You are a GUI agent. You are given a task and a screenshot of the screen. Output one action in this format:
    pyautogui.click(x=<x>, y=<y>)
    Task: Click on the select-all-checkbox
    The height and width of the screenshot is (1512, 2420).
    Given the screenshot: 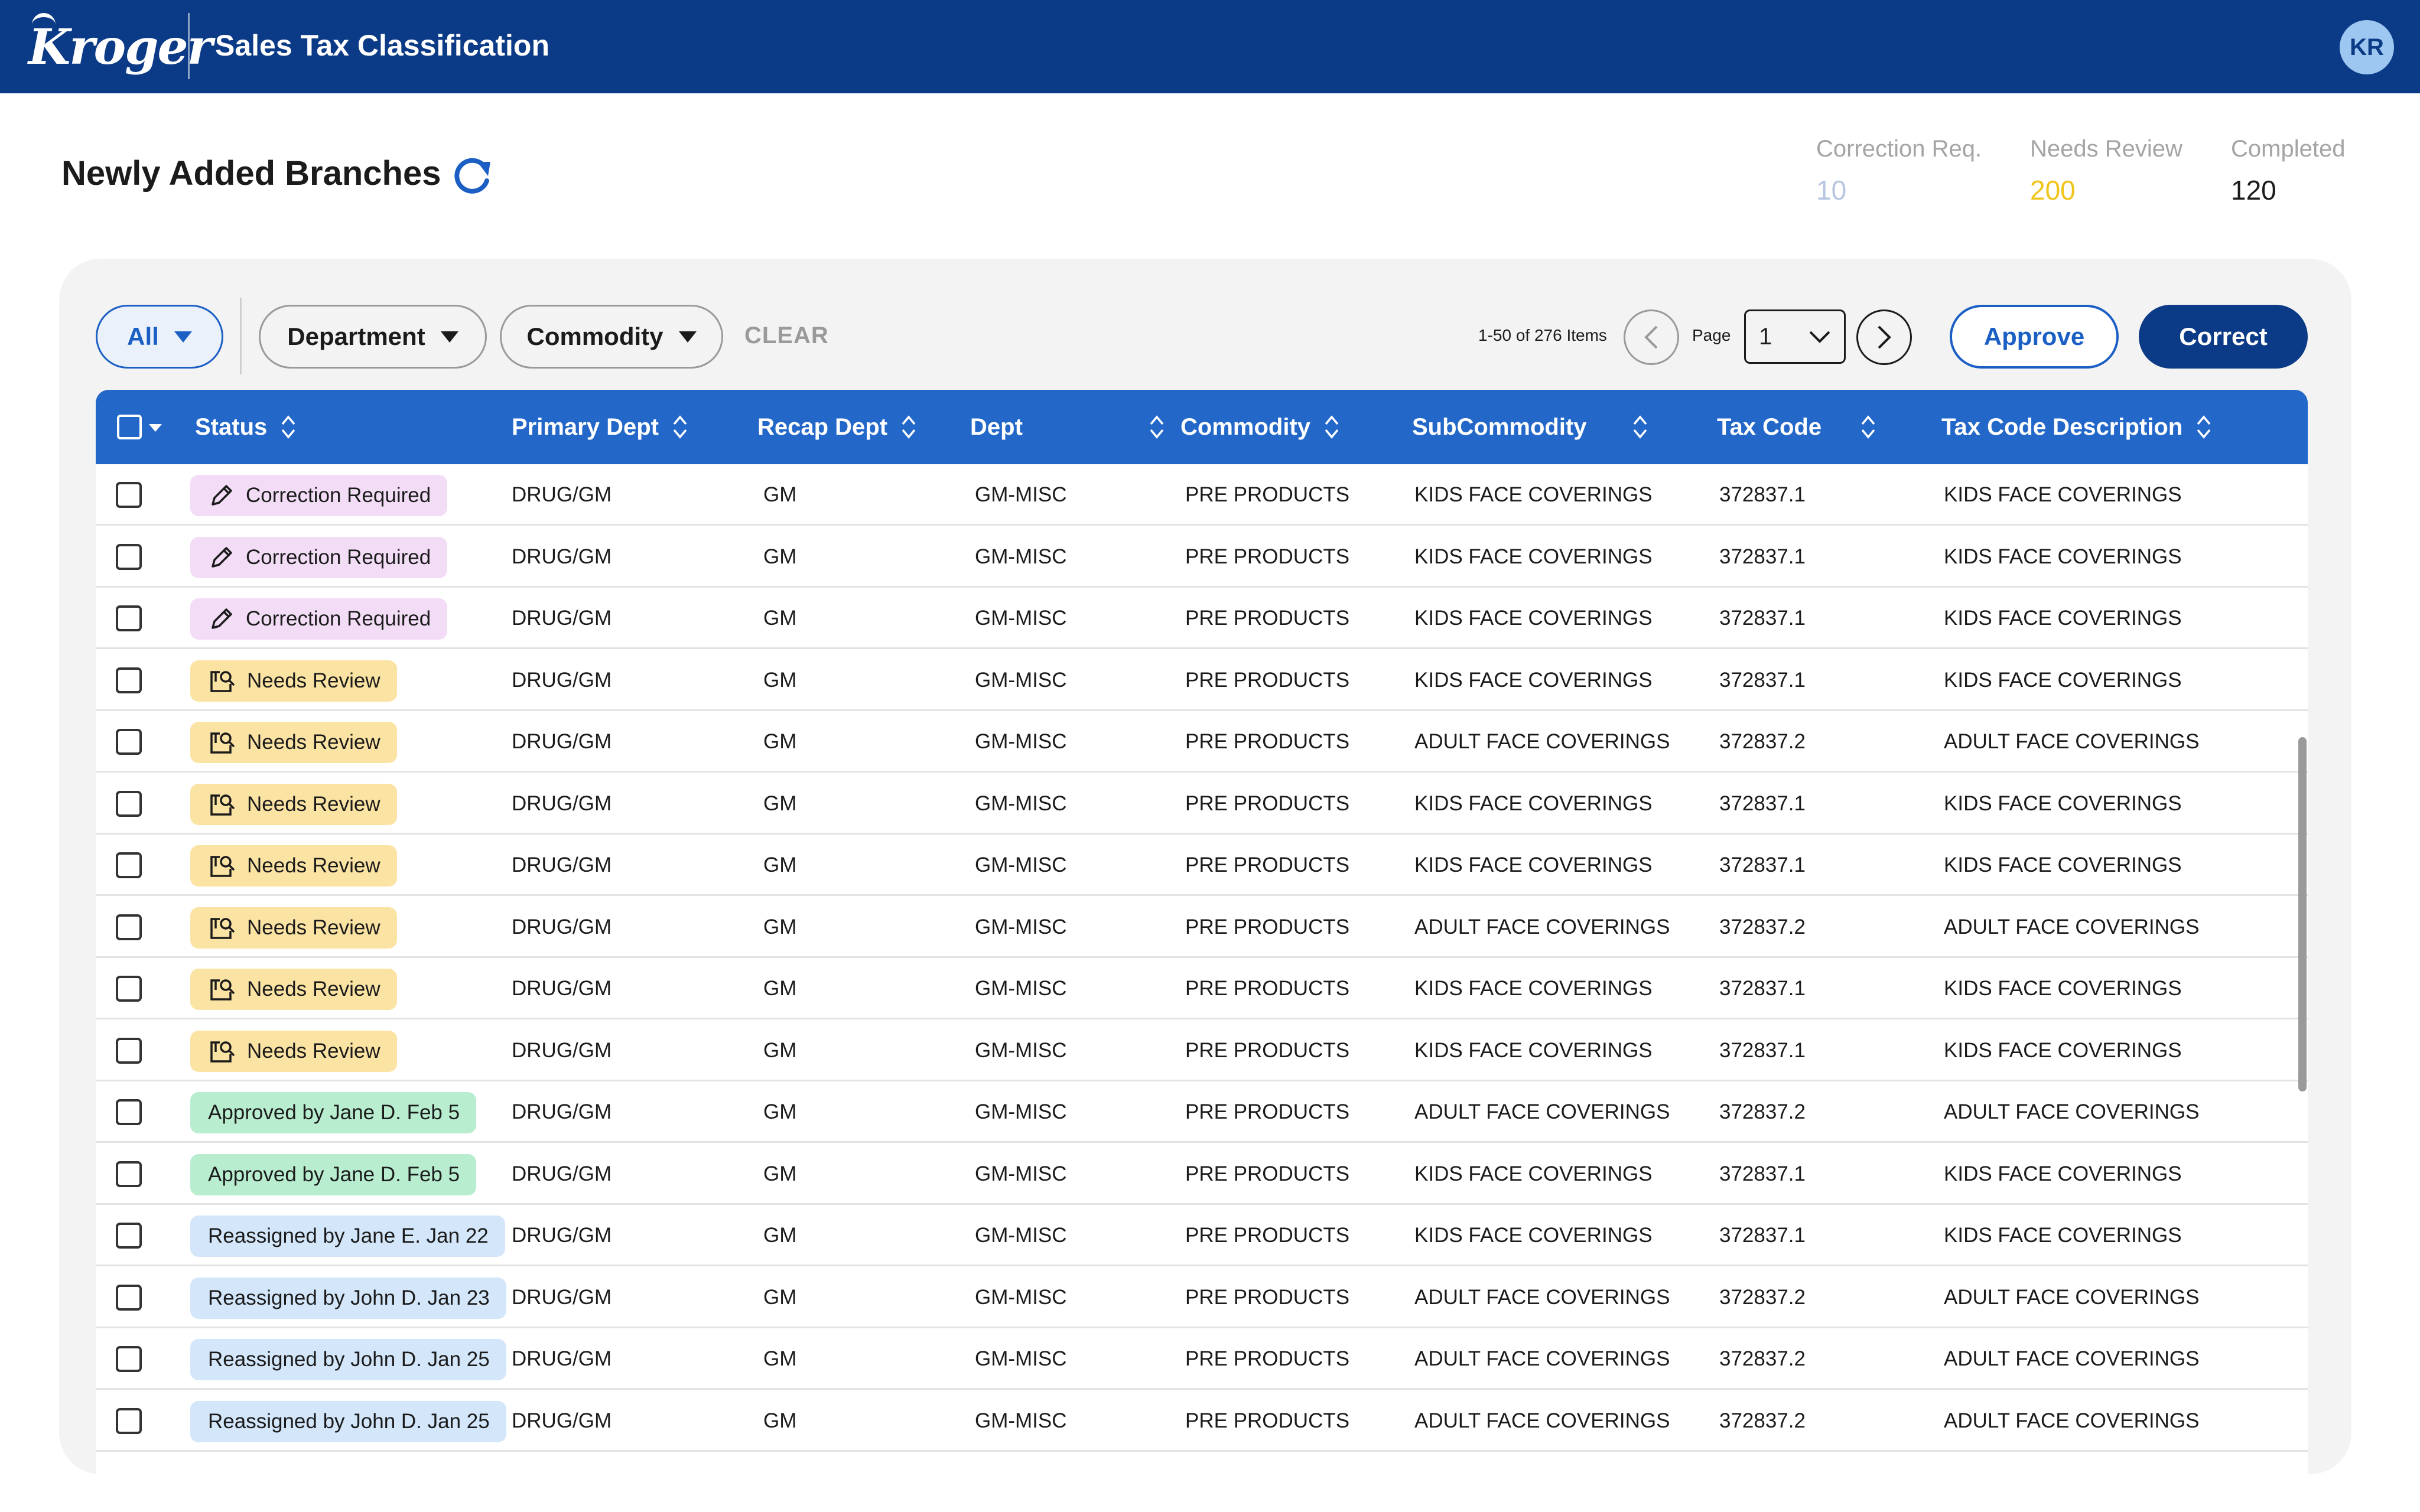 What is the action you would take?
    pyautogui.click(x=129, y=427)
    